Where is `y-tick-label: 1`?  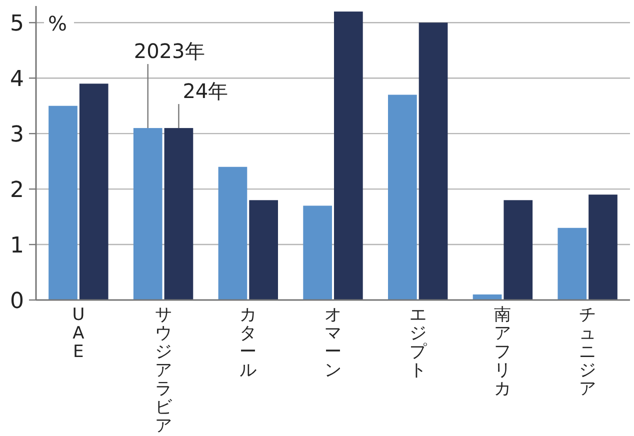
y-tick-label: 1 is located at coordinates (17, 246).